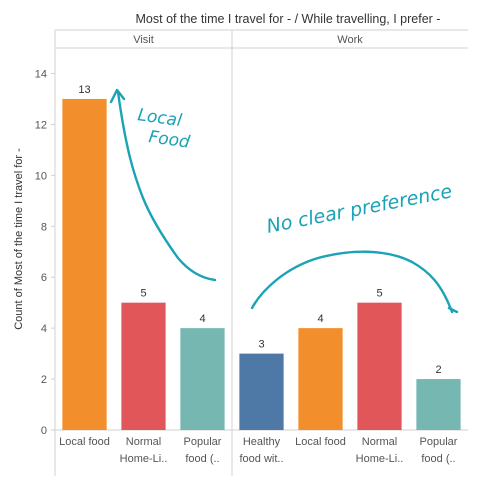 Image resolution: width=481 pixels, height=478 pixels. I want to click on annotation-arrow-head, so click(117, 96).